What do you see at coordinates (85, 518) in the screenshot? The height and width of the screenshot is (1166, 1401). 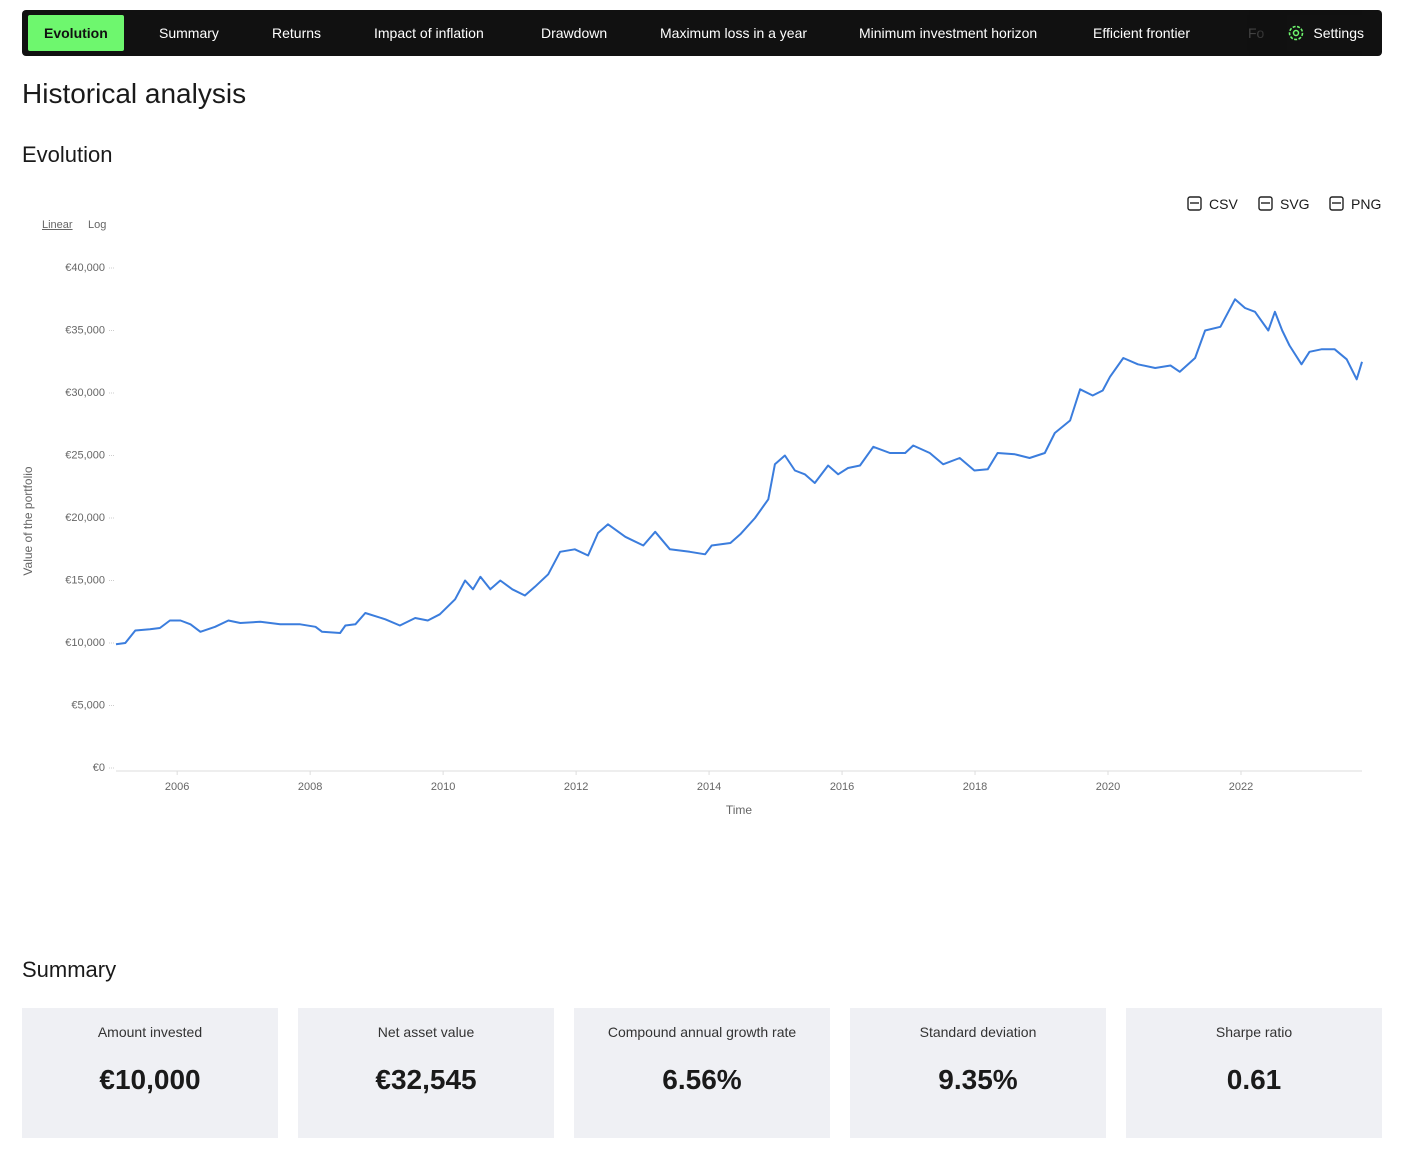 I see `y-tick-label: €20,000` at bounding box center [85, 518].